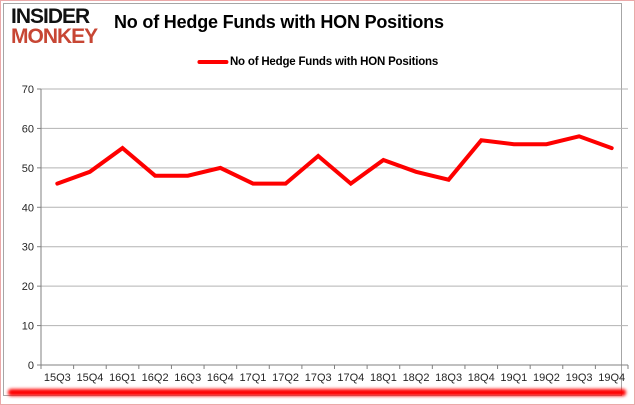  Describe the element at coordinates (28, 208) in the screenshot. I see `y-axis-label: 40` at that location.